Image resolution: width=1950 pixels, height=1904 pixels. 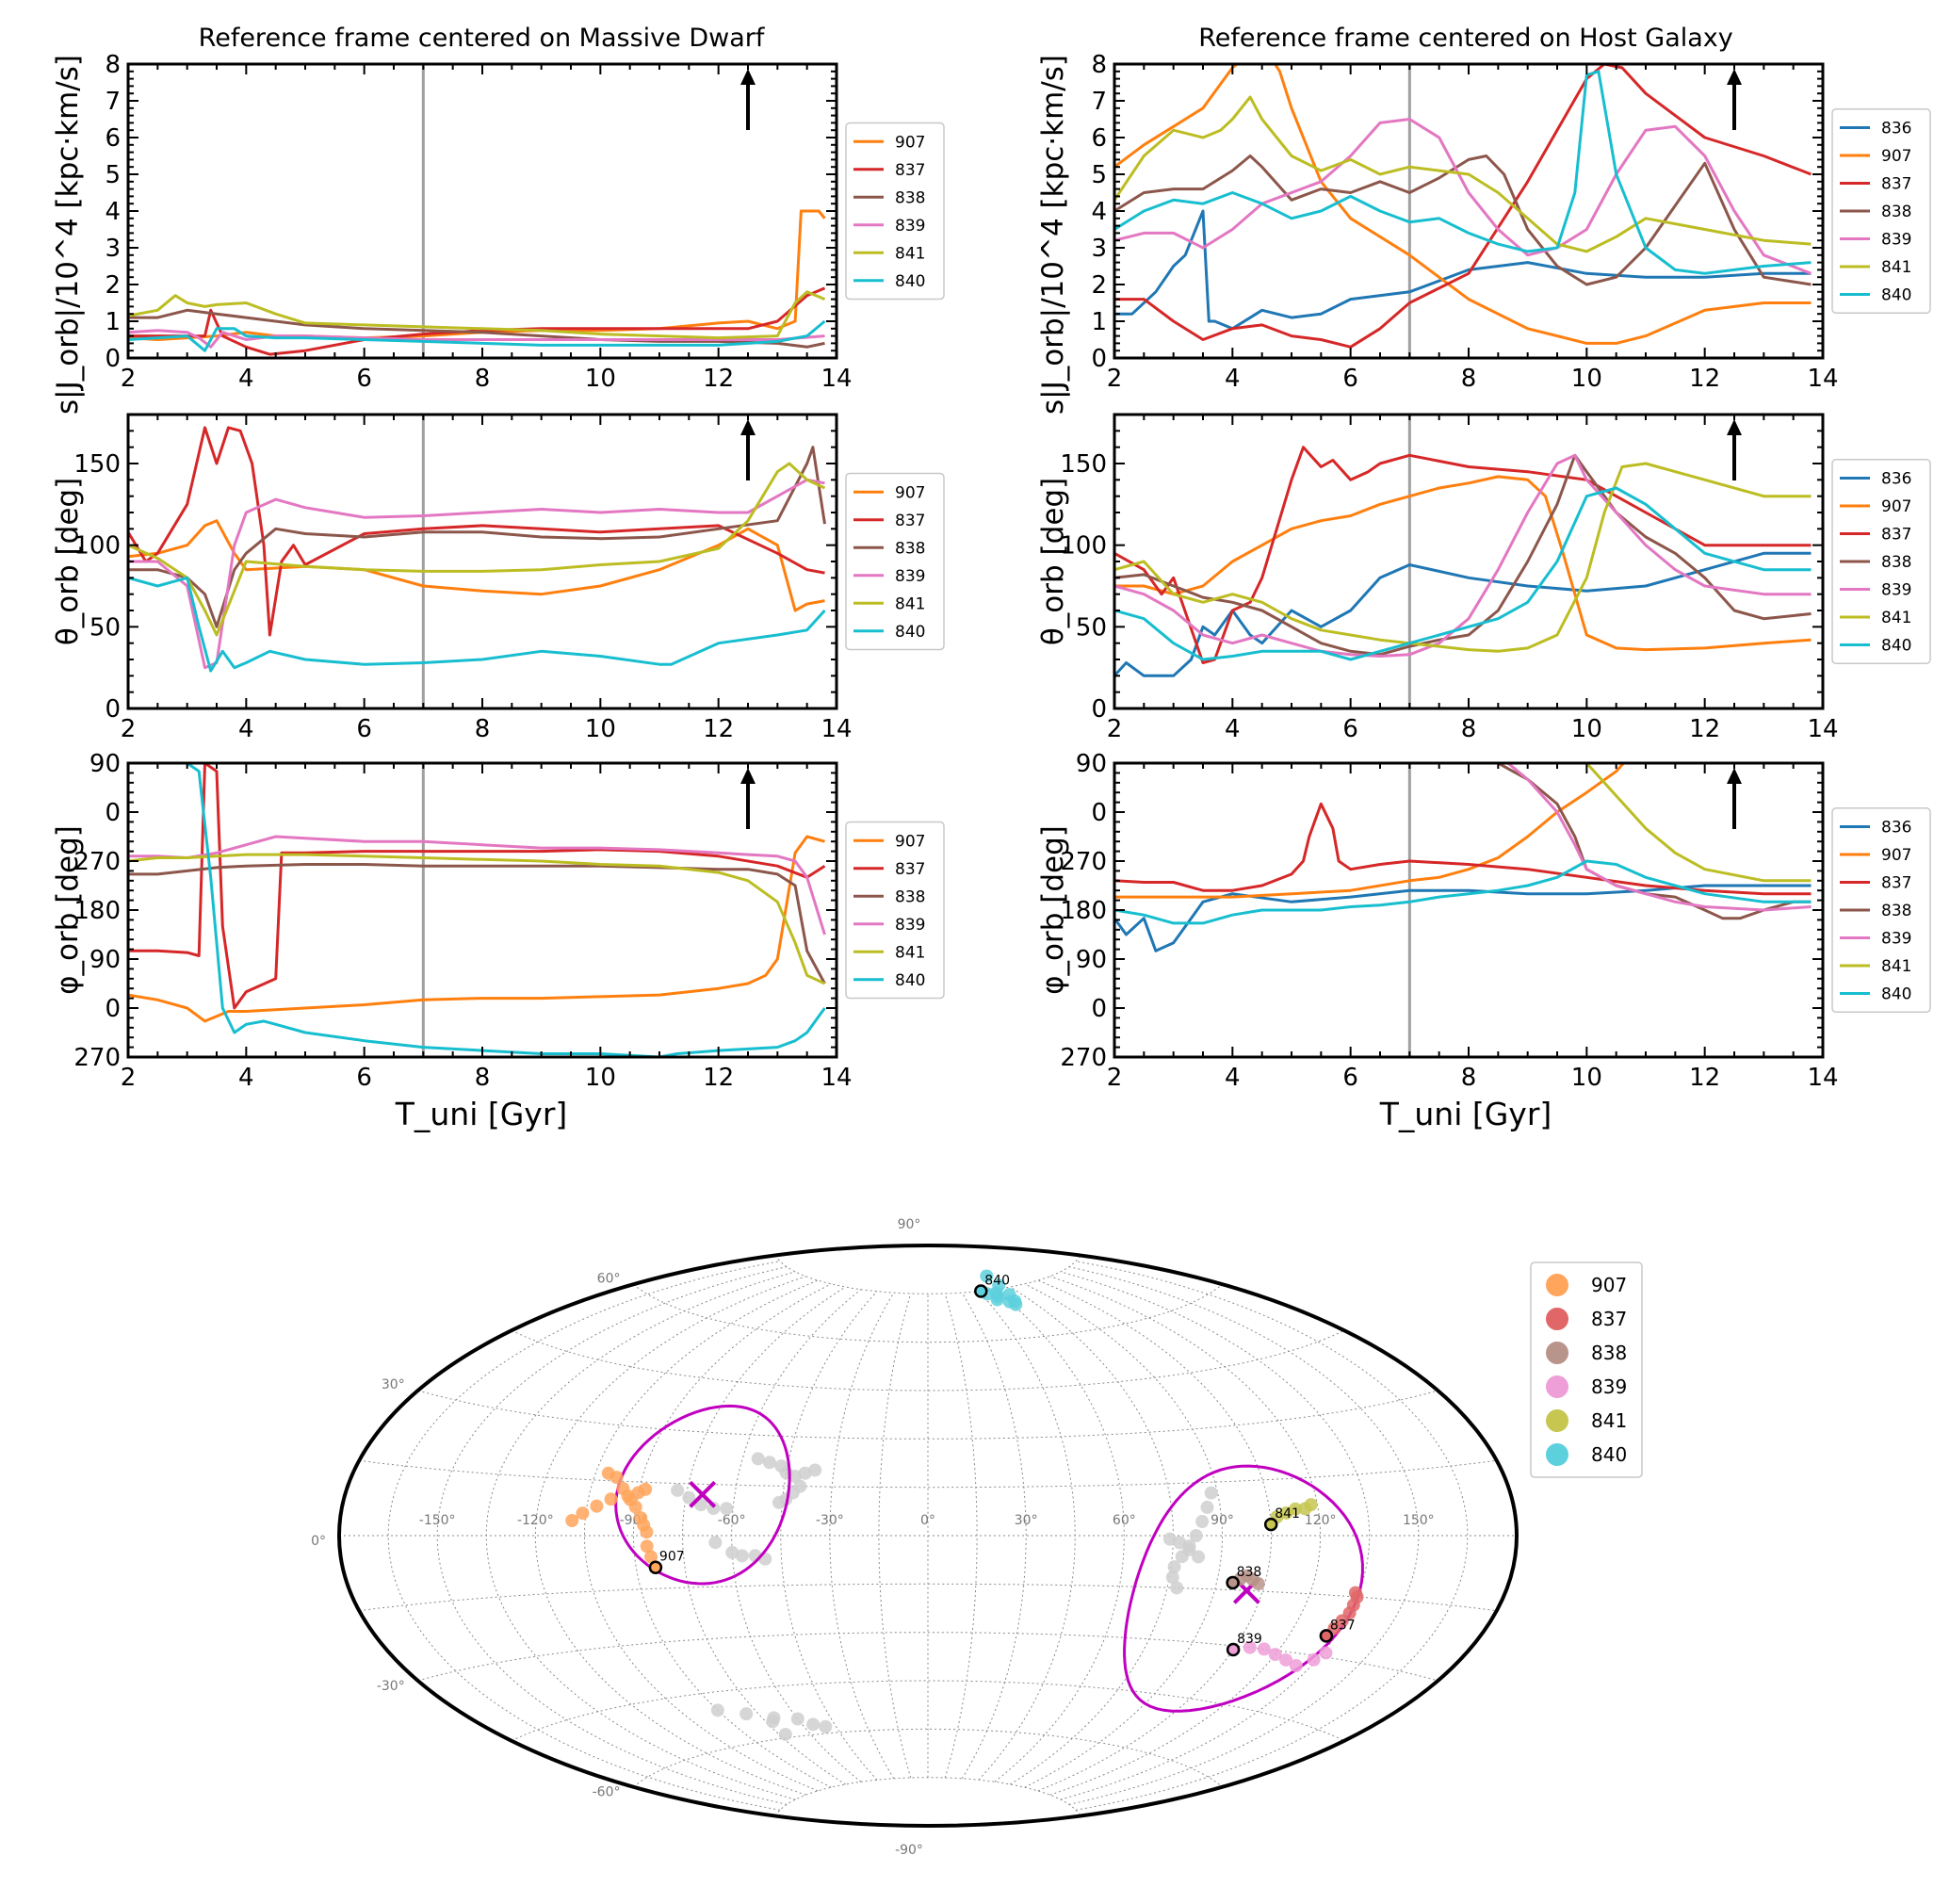 What do you see at coordinates (997, 1280) in the screenshot?
I see `track-label-840: 840` at bounding box center [997, 1280].